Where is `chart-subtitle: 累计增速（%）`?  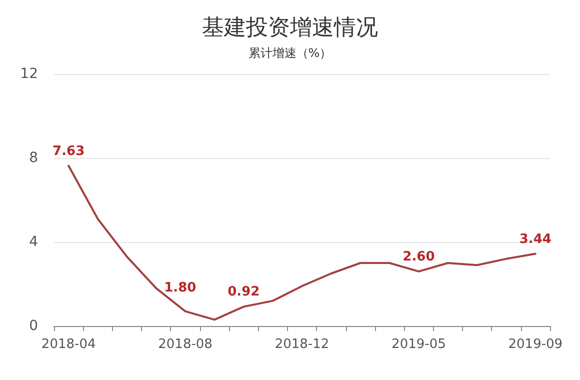 chart-subtitle: 累计增速（%） is located at coordinates (290, 53).